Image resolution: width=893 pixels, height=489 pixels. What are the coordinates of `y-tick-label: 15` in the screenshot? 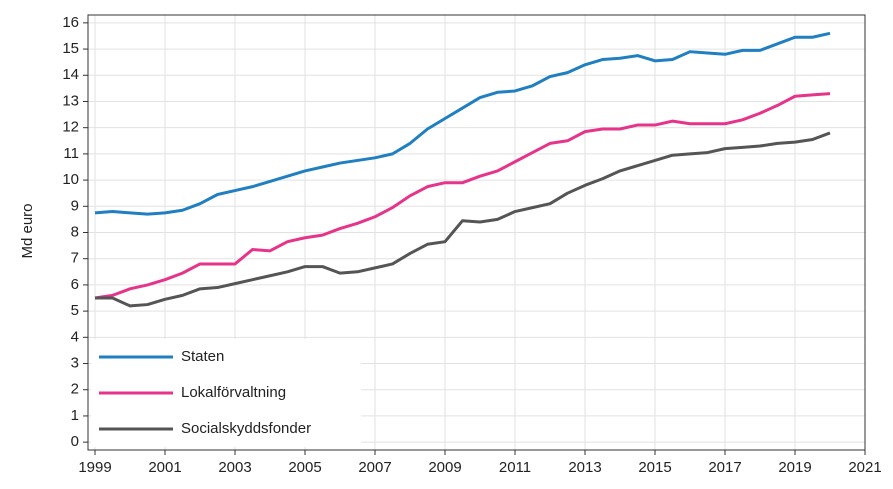 It's located at (70, 48).